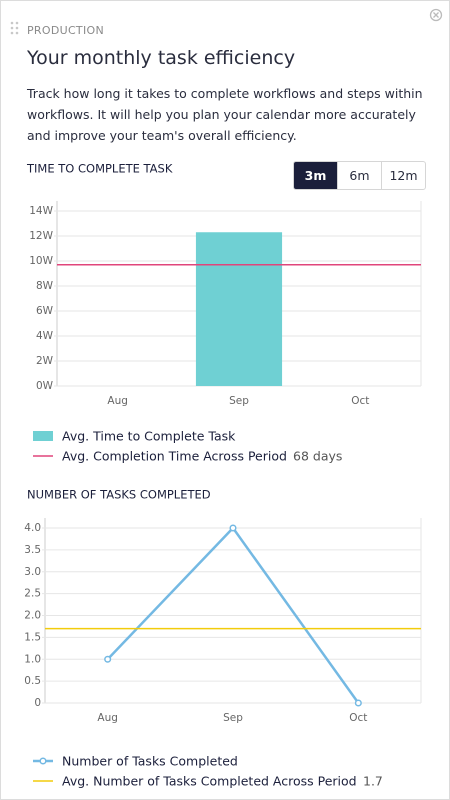  I want to click on y-tick-label: 4.0, so click(32, 528).